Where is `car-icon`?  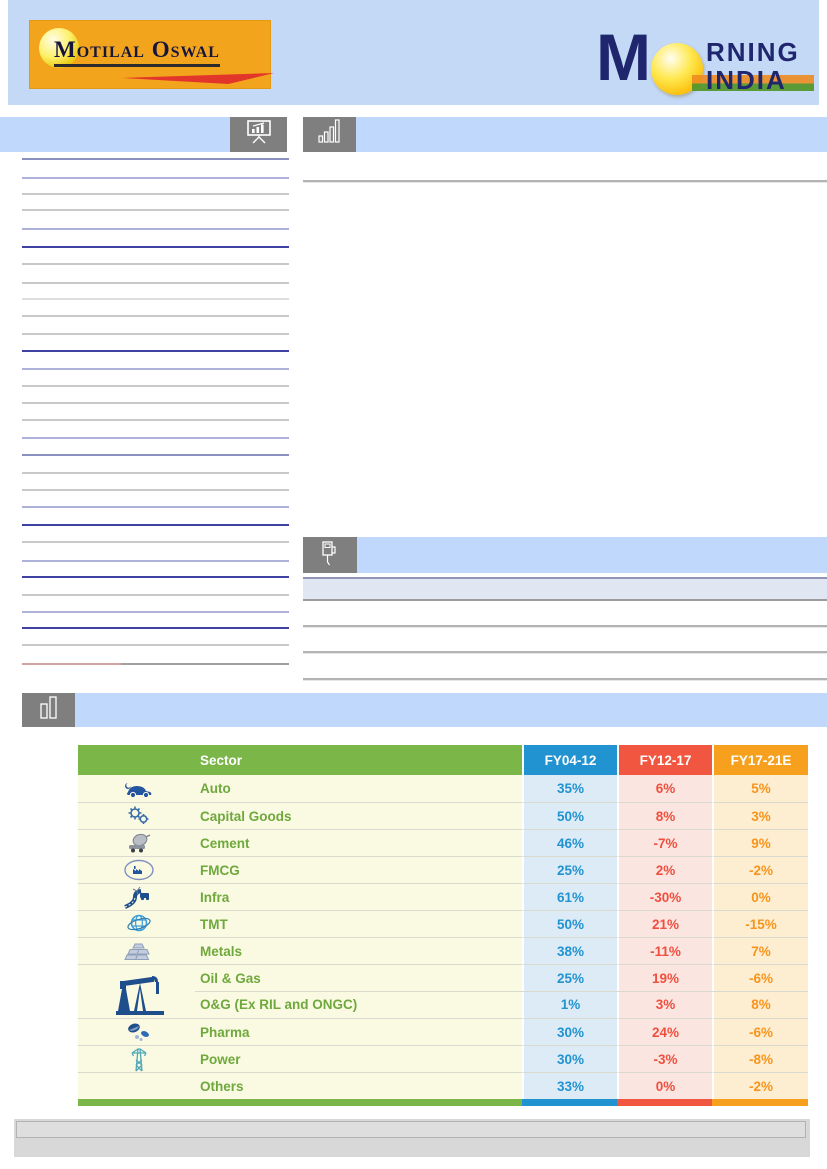 car-icon is located at coordinates (139, 789).